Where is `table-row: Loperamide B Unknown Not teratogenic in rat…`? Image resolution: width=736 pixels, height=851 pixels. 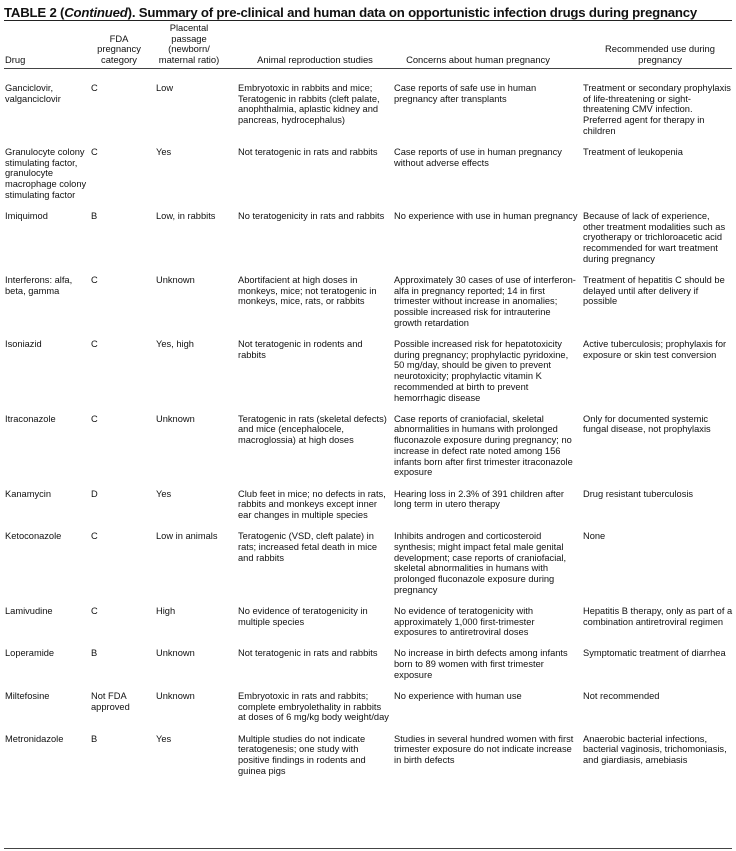 table-row: Loperamide B Unknown Not teratogenic in rat… is located at coordinates (369, 669).